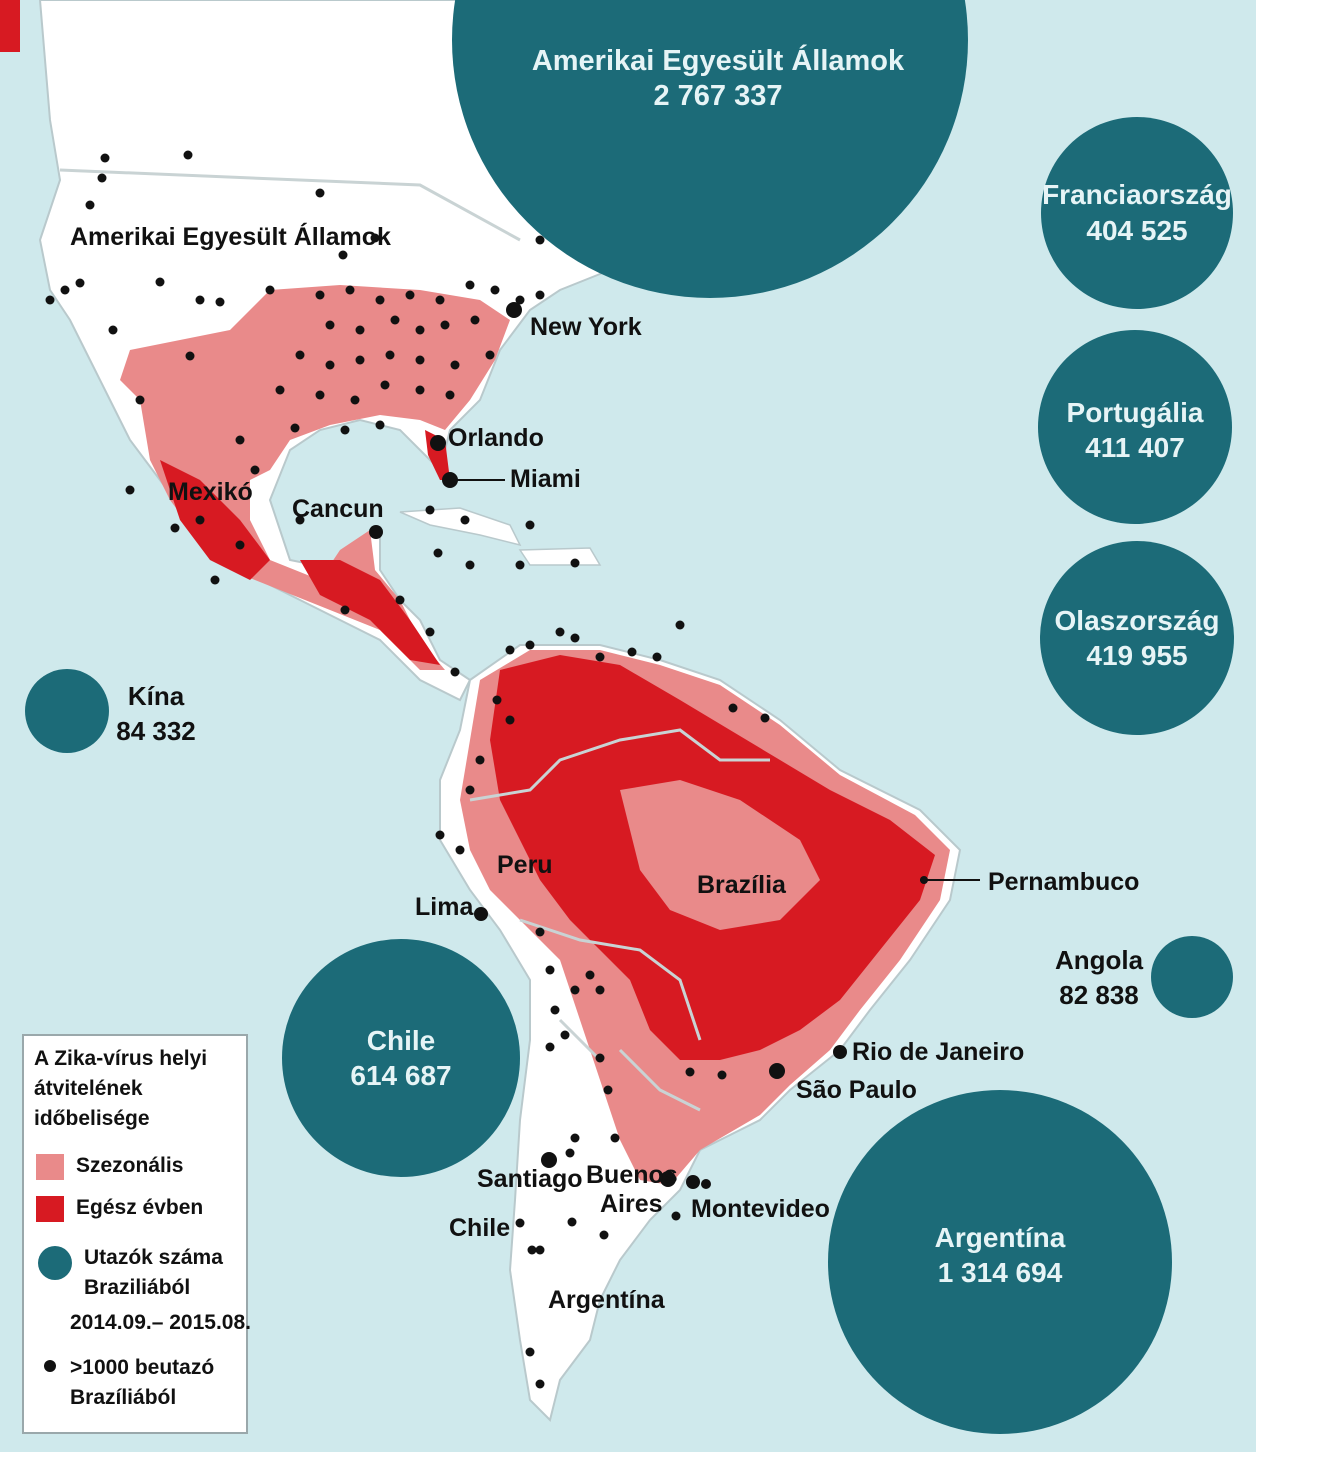  What do you see at coordinates (742, 885) in the screenshot?
I see `label-brazil: Brazília` at bounding box center [742, 885].